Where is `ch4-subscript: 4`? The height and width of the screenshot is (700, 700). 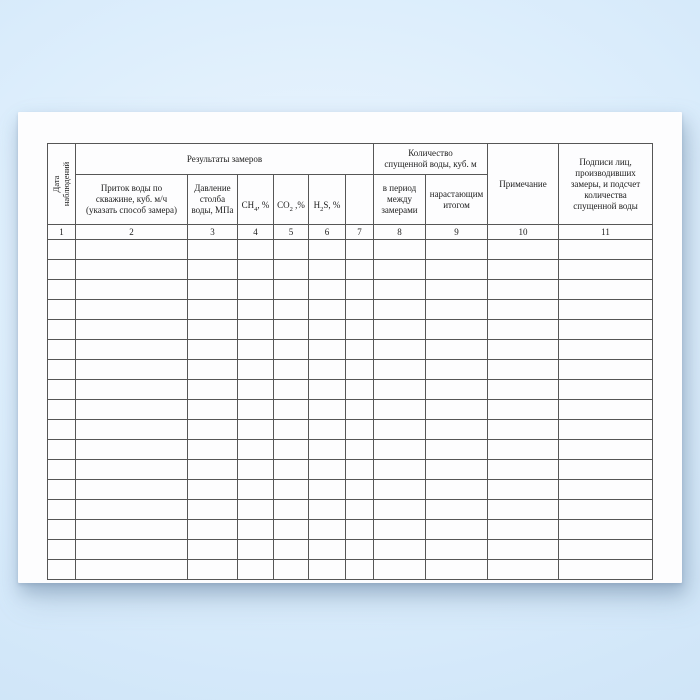 ch4-subscript: 4 is located at coordinates (256, 209).